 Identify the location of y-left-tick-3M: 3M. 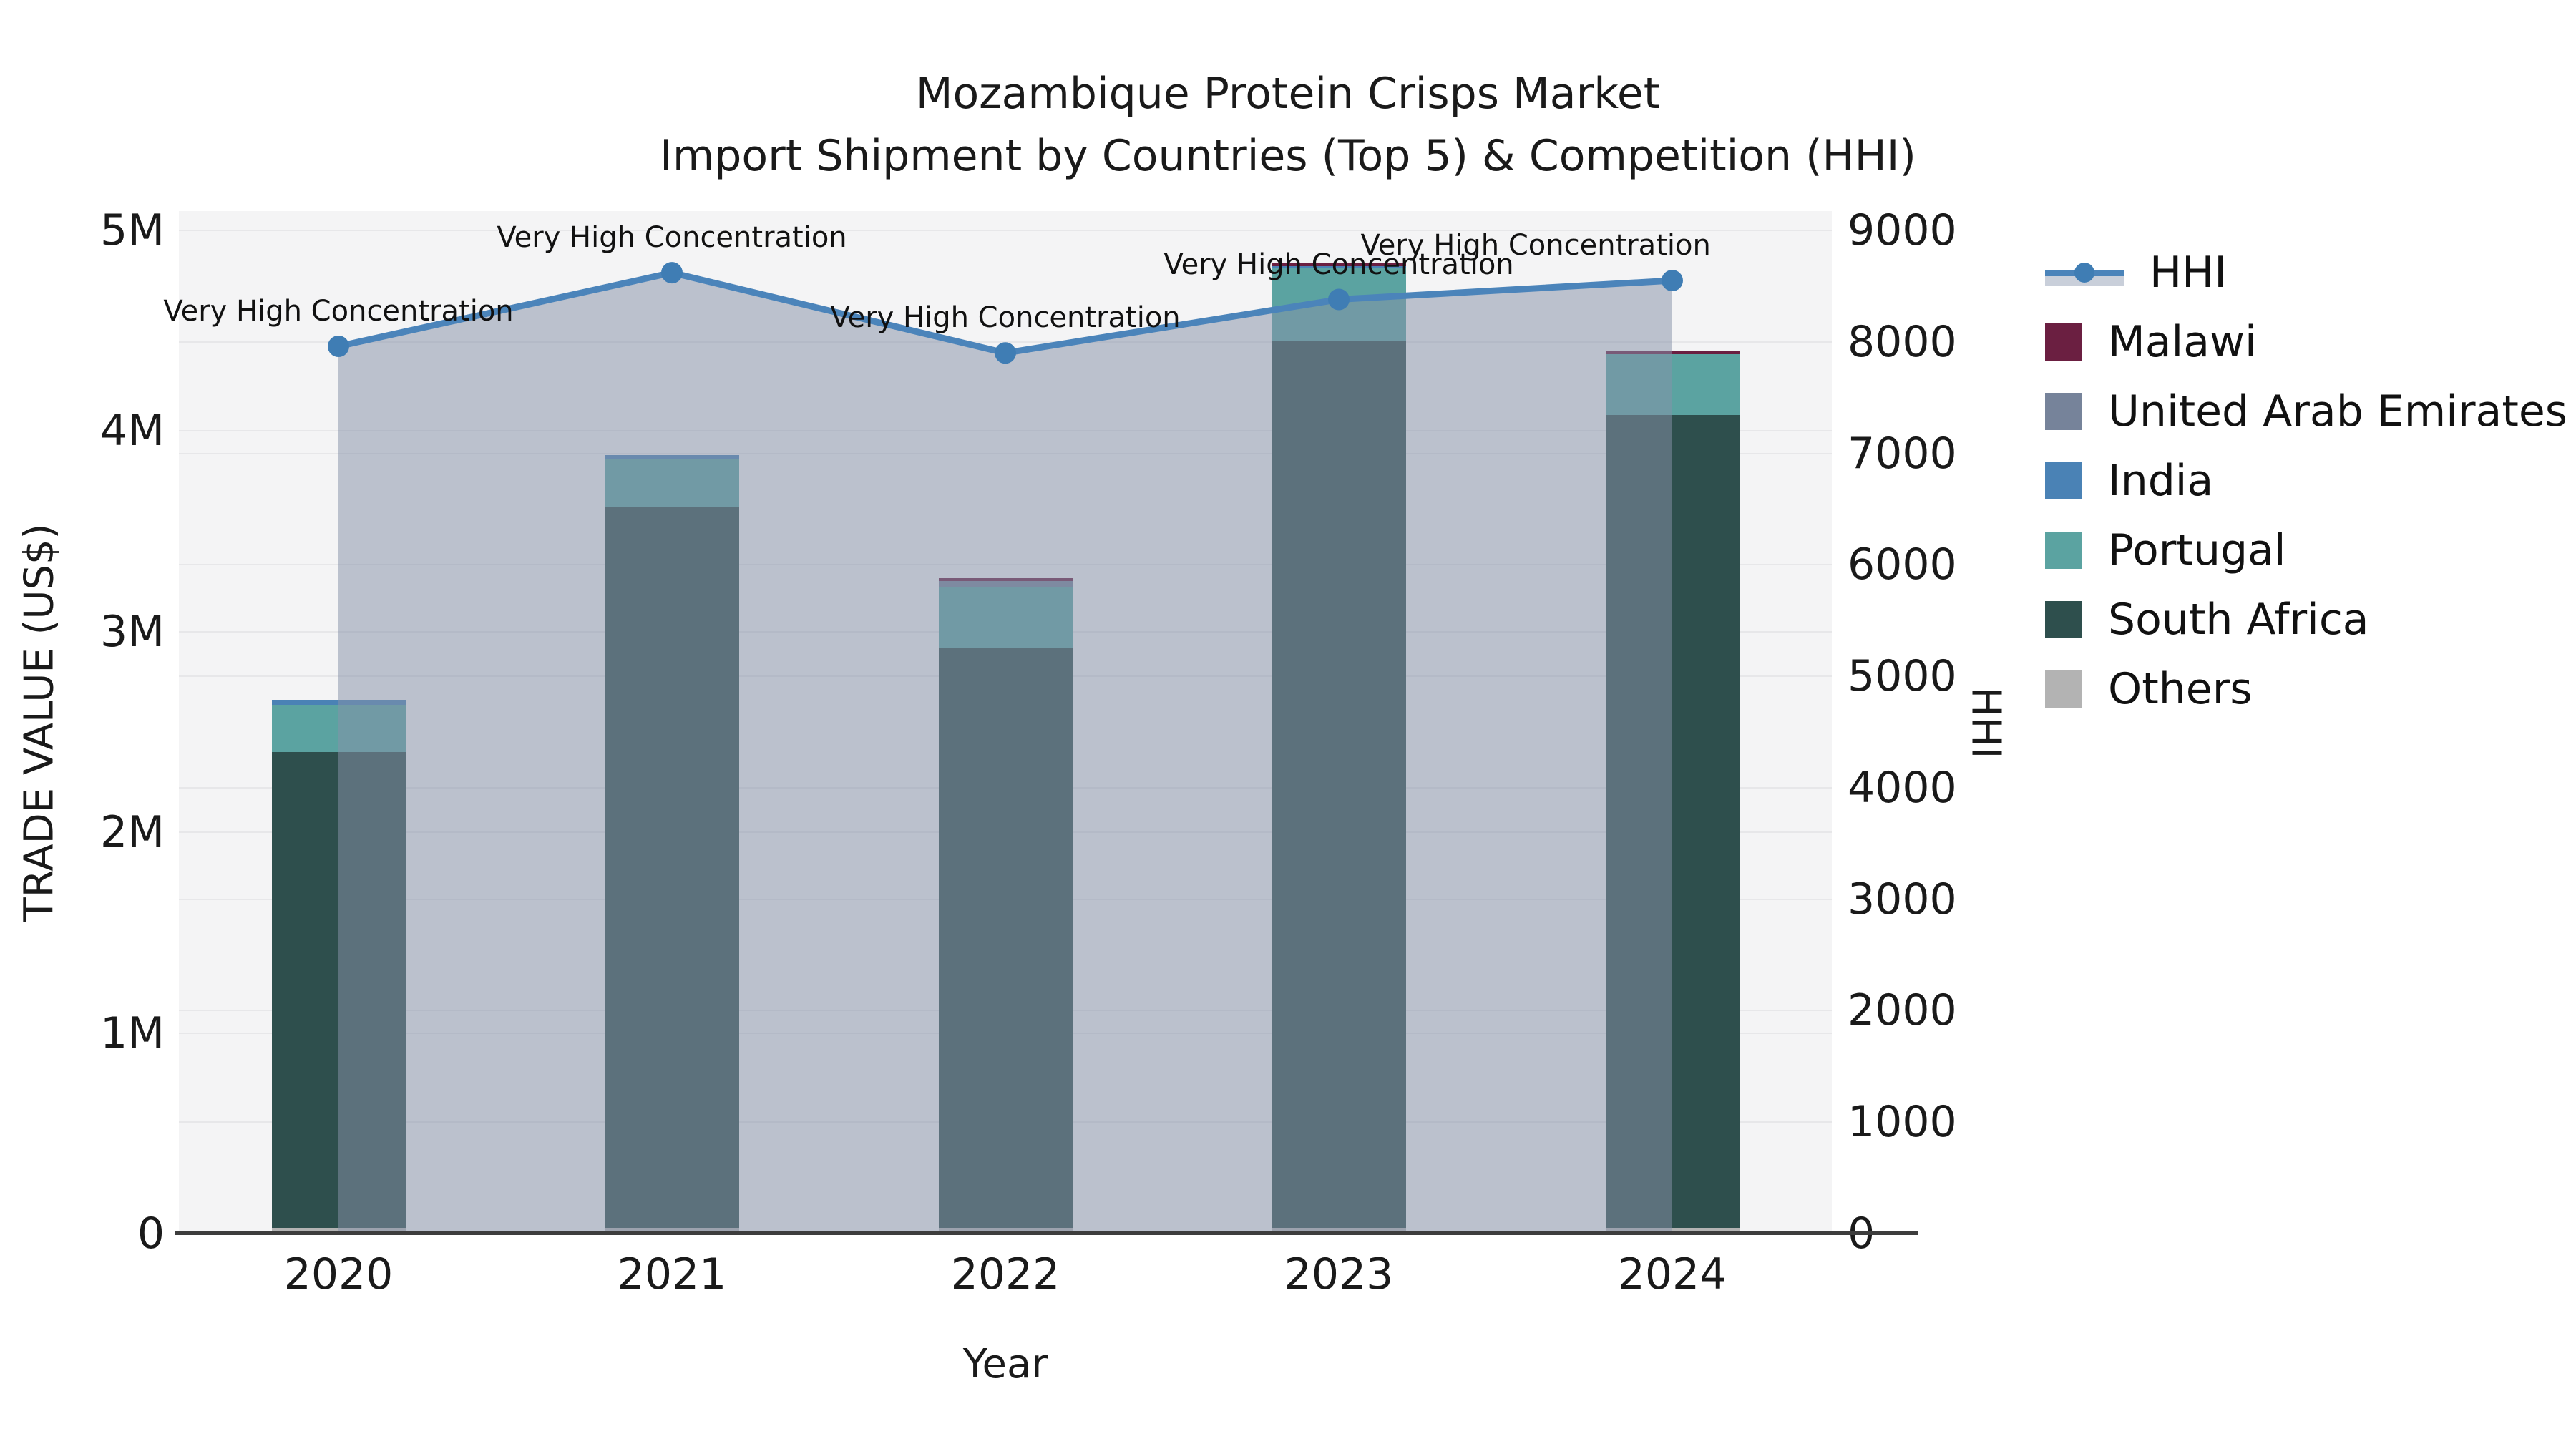
(132, 631).